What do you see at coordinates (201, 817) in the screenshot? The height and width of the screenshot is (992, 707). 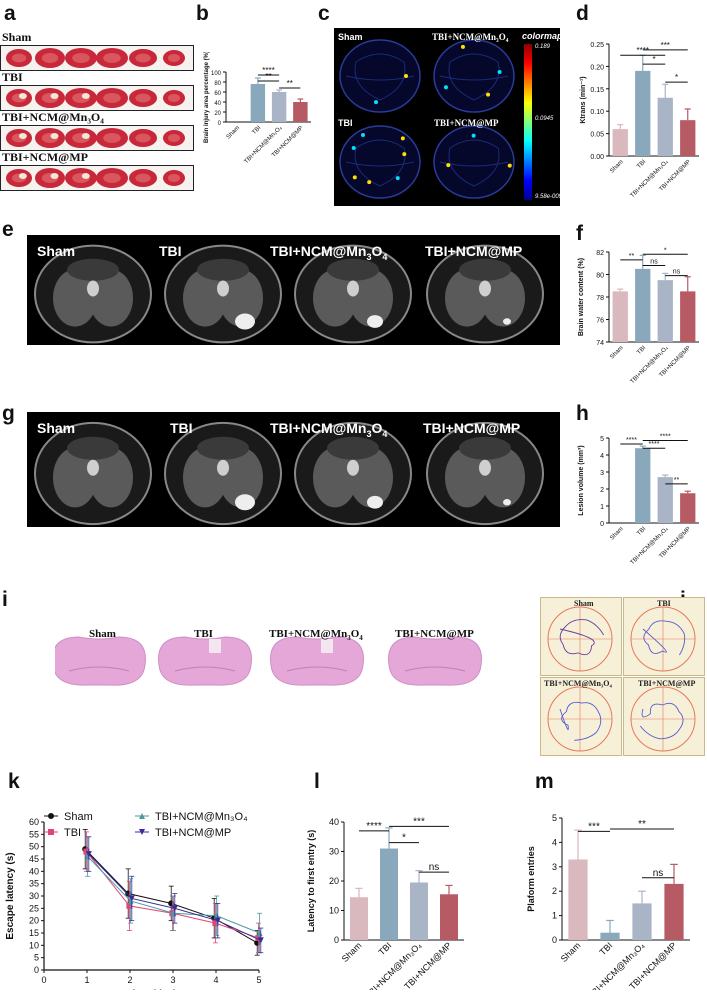 I see `legend-label: TBI+NCM@Mn₃O₄` at bounding box center [201, 817].